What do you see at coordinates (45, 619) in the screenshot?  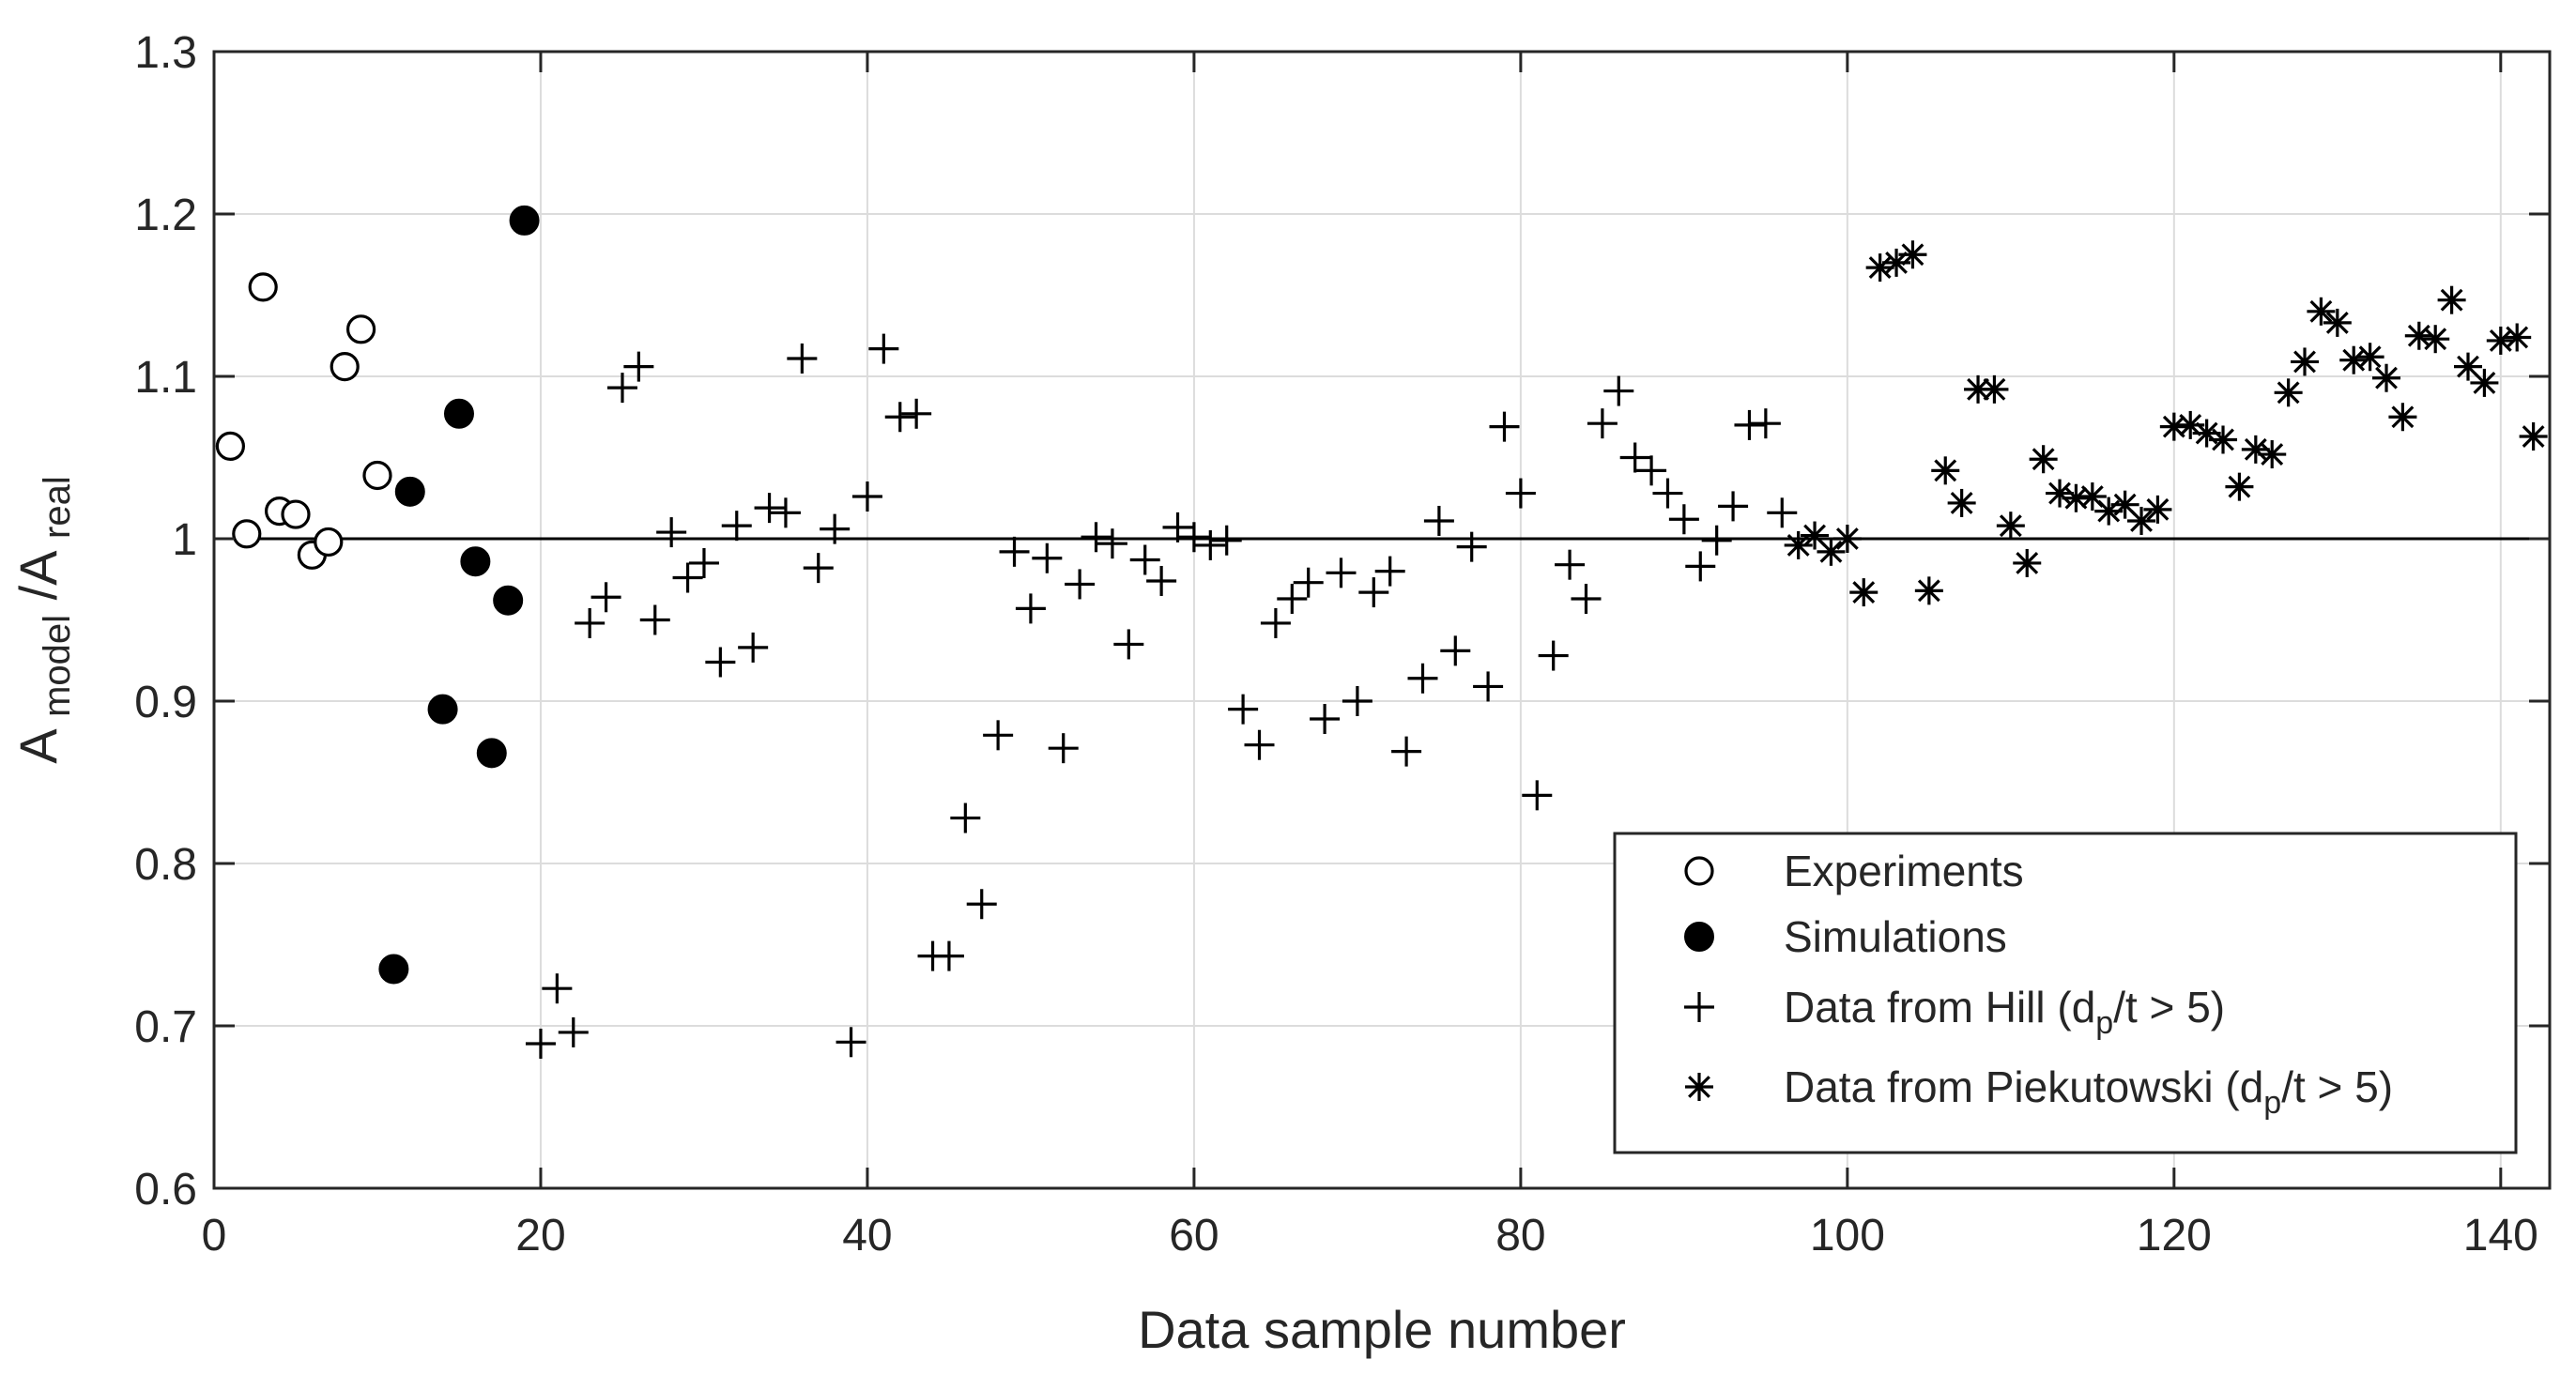 I see `y-axis-label: A model /A real` at bounding box center [45, 619].